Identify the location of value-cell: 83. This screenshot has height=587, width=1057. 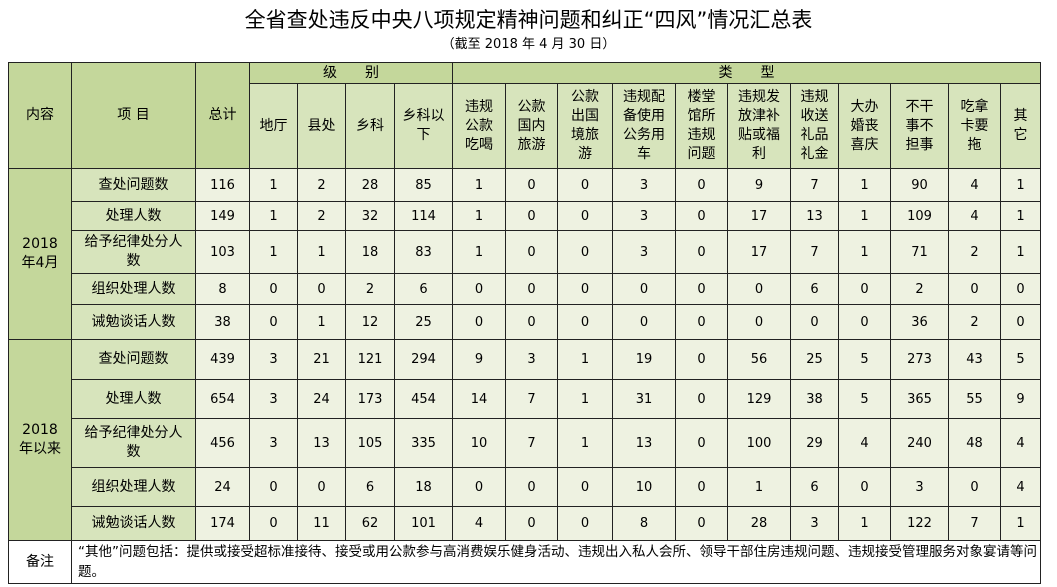
(423, 252).